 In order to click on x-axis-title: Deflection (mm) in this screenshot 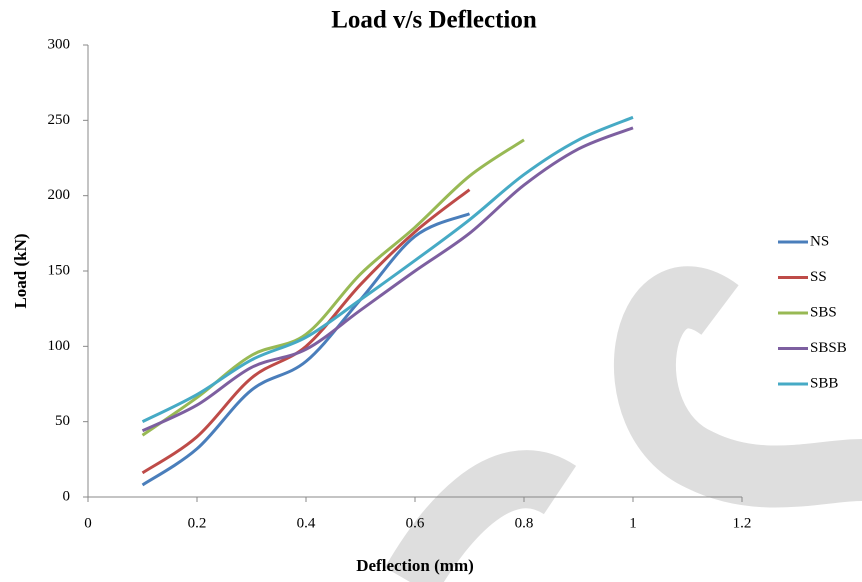, I will do `click(415, 565)`.